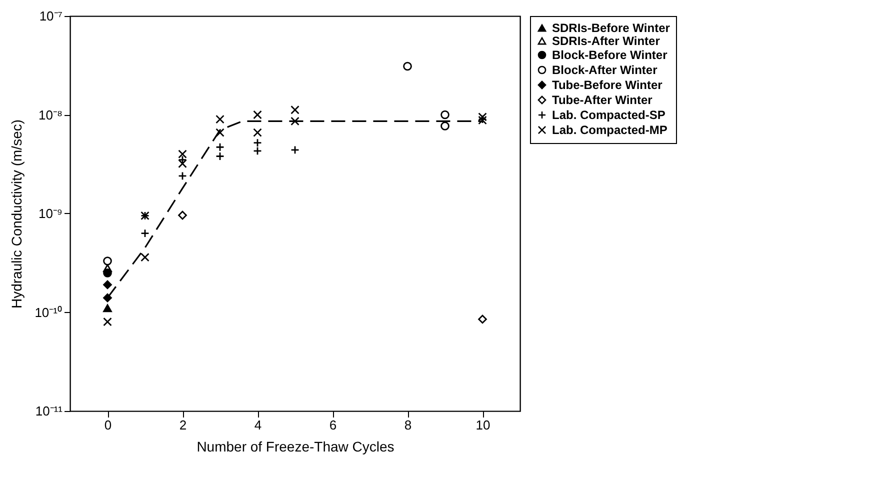 This screenshot has width=882, height=477. I want to click on legend-label: Lab. Compacted-MP, so click(610, 130).